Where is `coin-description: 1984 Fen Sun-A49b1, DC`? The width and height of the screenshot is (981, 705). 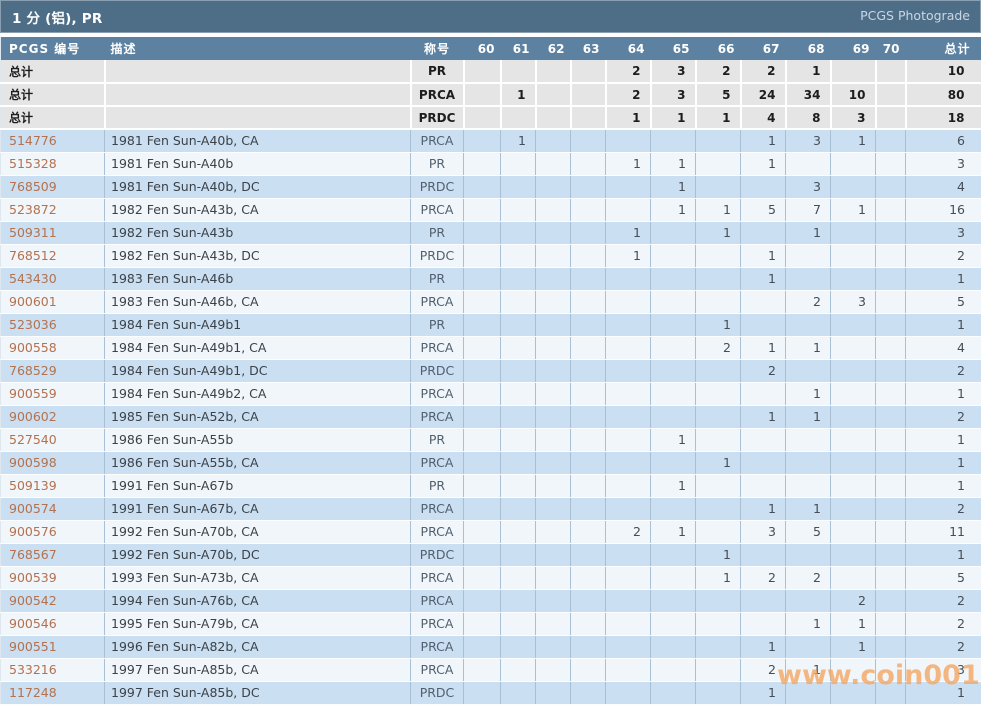 coin-description: 1984 Fen Sun-A49b1, DC is located at coordinates (258, 370).